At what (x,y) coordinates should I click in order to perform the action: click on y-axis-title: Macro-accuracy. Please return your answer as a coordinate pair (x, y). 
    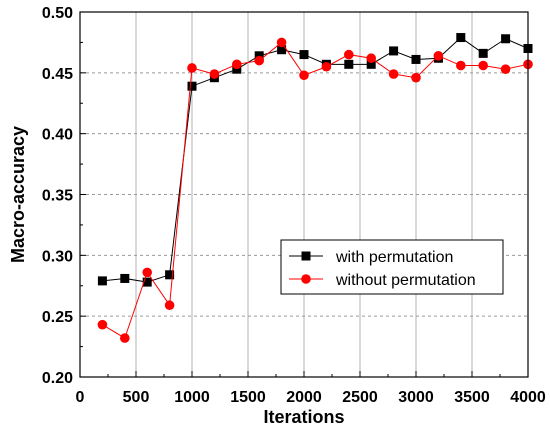
    Looking at the image, I should click on (18, 194).